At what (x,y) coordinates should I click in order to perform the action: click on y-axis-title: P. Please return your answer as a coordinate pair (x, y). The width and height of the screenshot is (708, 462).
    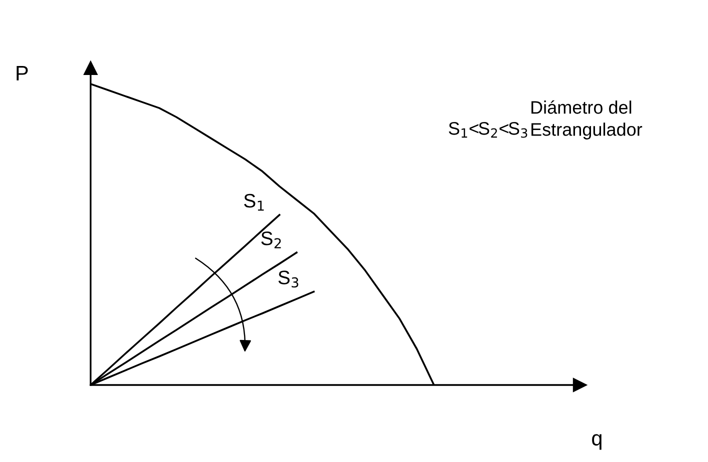
    Looking at the image, I should click on (22, 73).